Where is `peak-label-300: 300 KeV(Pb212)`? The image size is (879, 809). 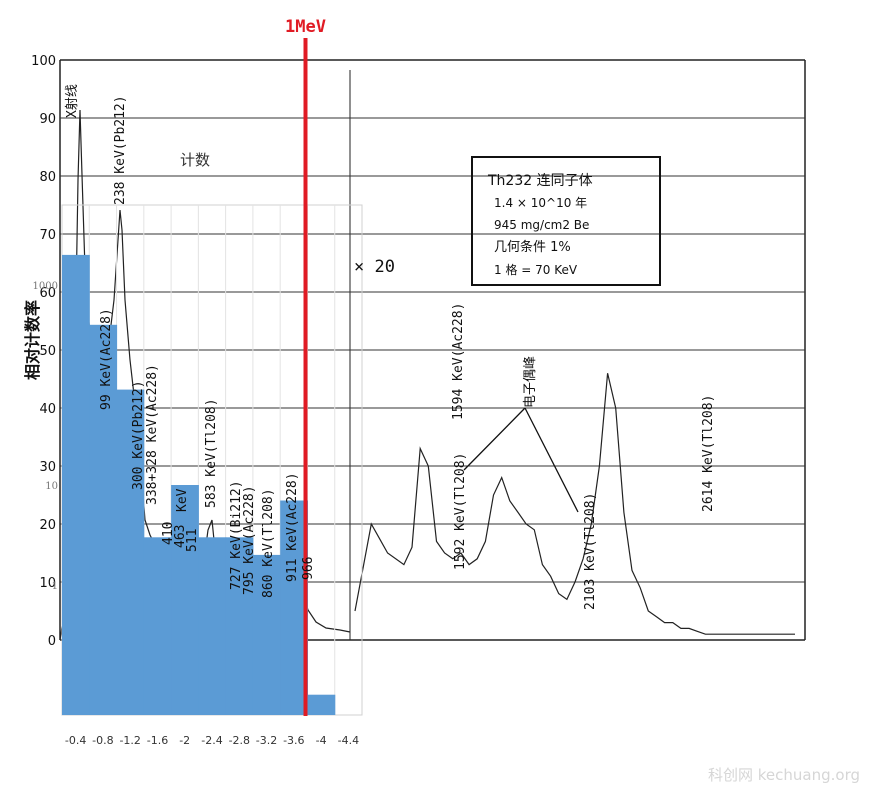 peak-label-300: 300 KeV(Pb212) is located at coordinates (138, 435).